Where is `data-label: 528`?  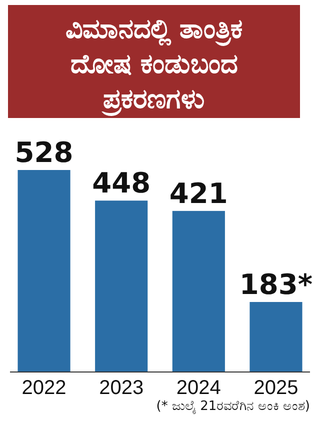 data-label: 528 is located at coordinates (44, 152).